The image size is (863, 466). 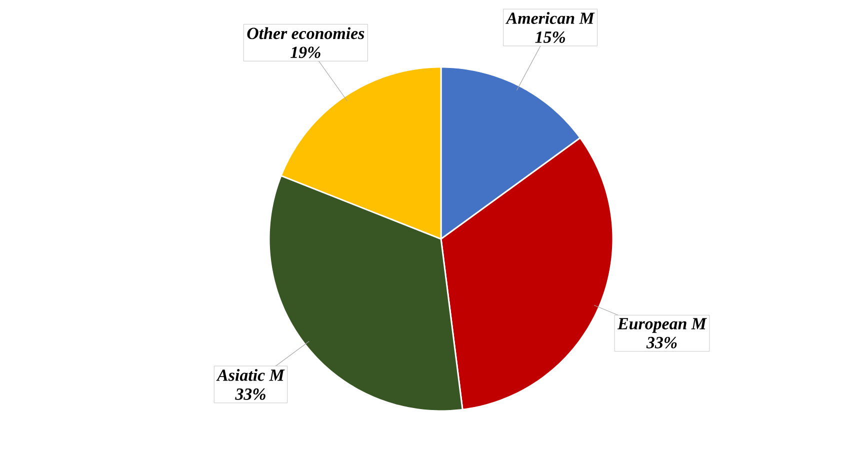 What do you see at coordinates (550, 37) in the screenshot?
I see `data-label: 15%` at bounding box center [550, 37].